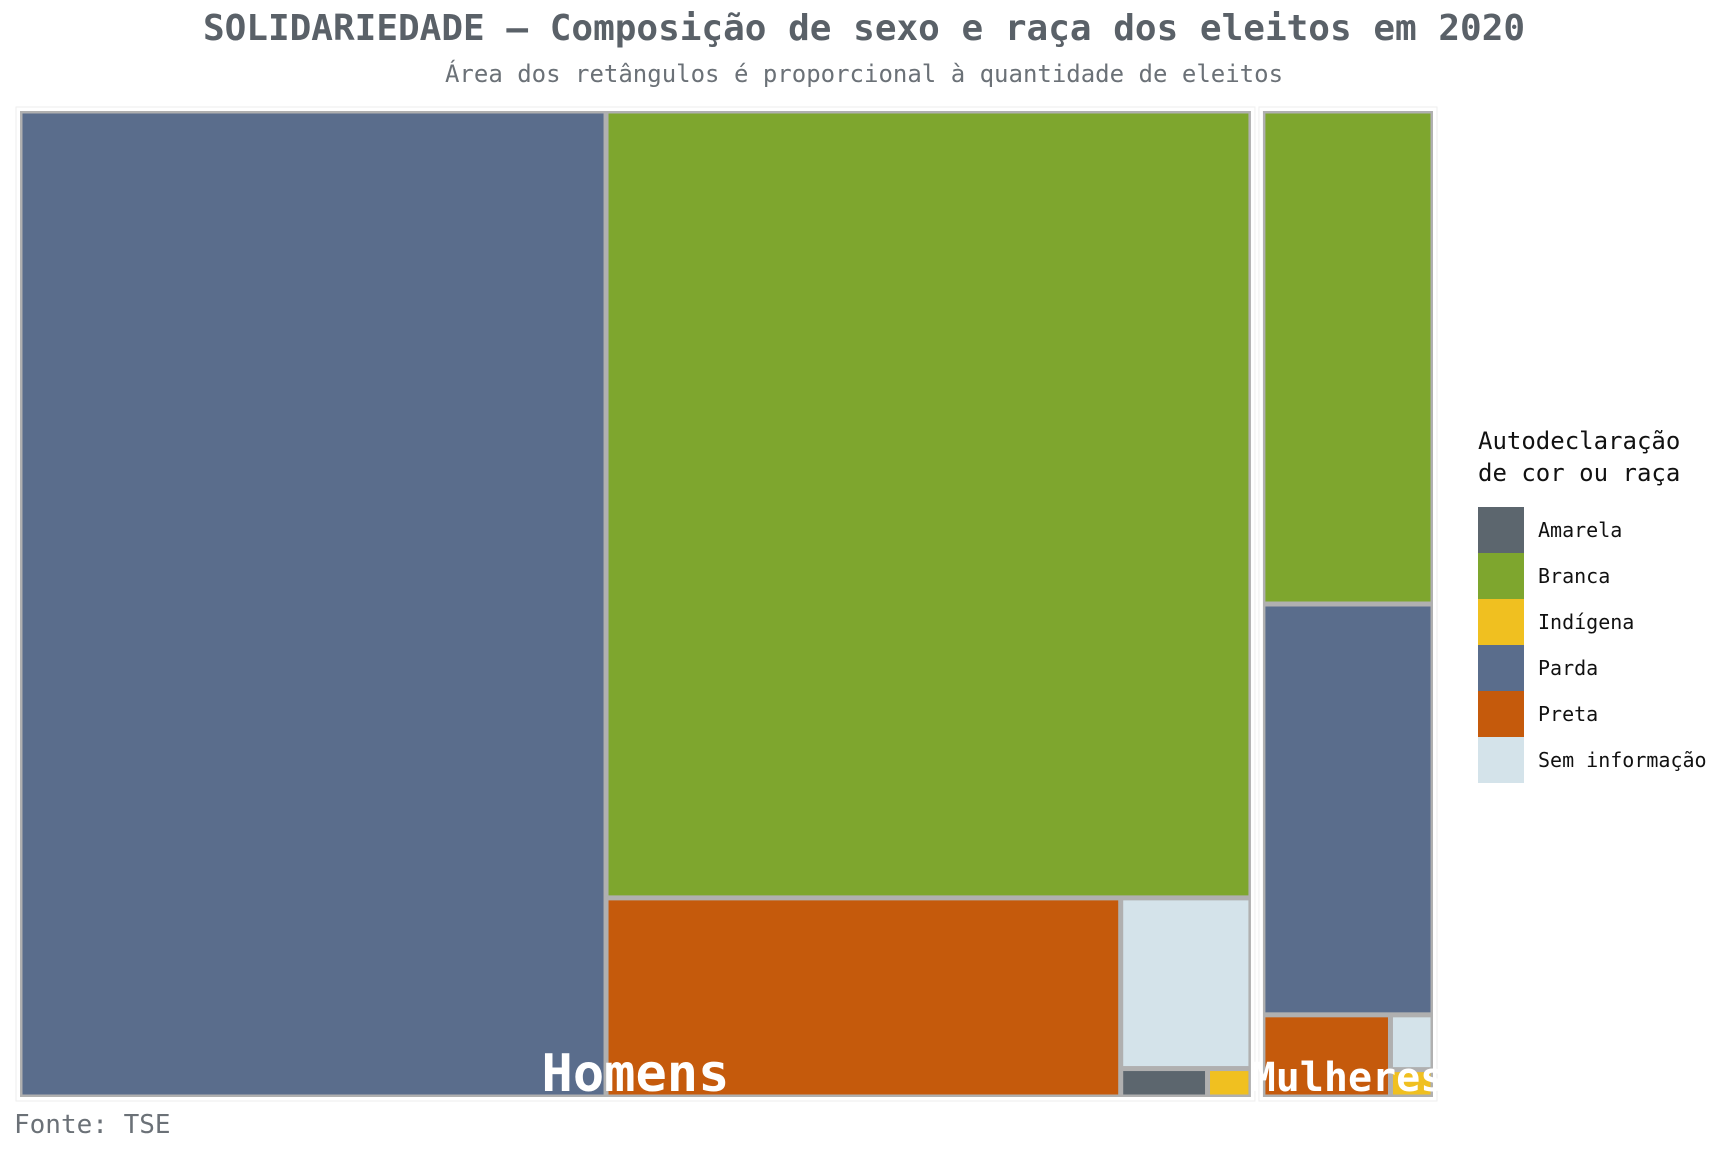 The height and width of the screenshot is (1152, 1728). I want to click on legend-item: Preta, so click(1592, 714).